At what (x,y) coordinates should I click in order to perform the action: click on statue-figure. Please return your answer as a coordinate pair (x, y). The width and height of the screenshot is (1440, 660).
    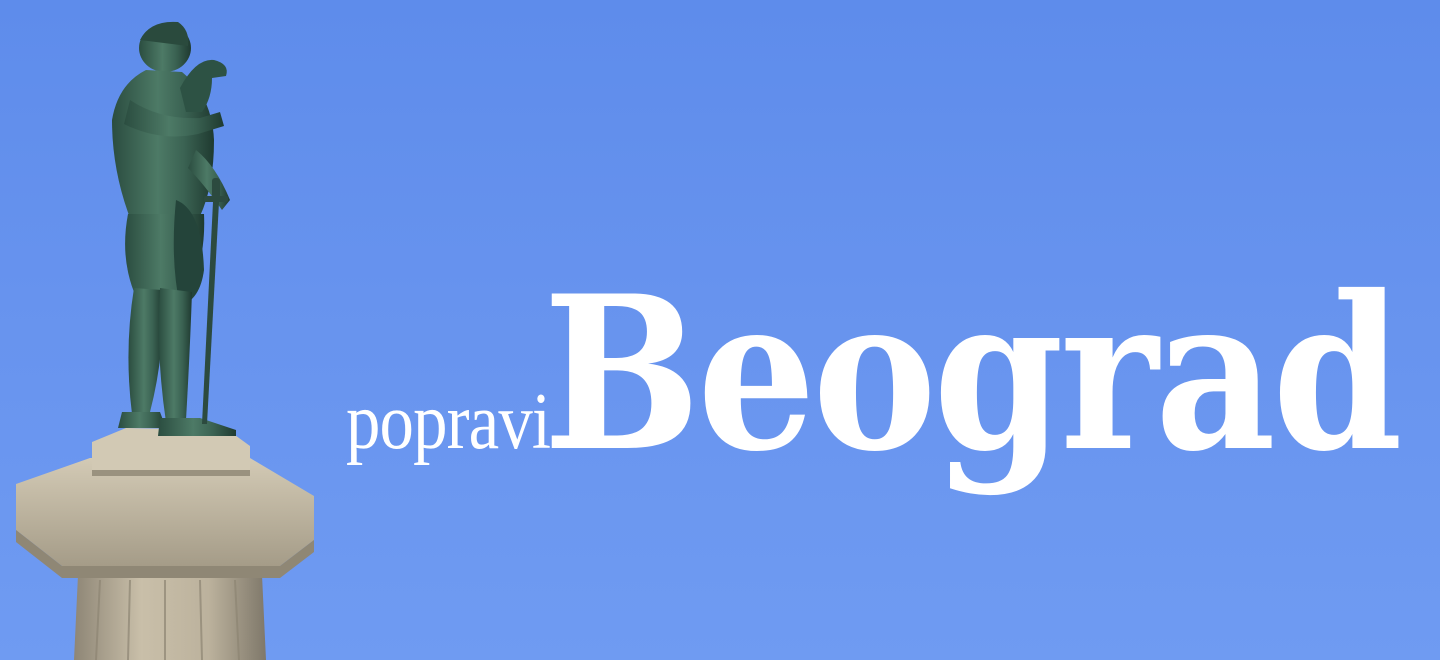
    Looking at the image, I should click on (174, 228).